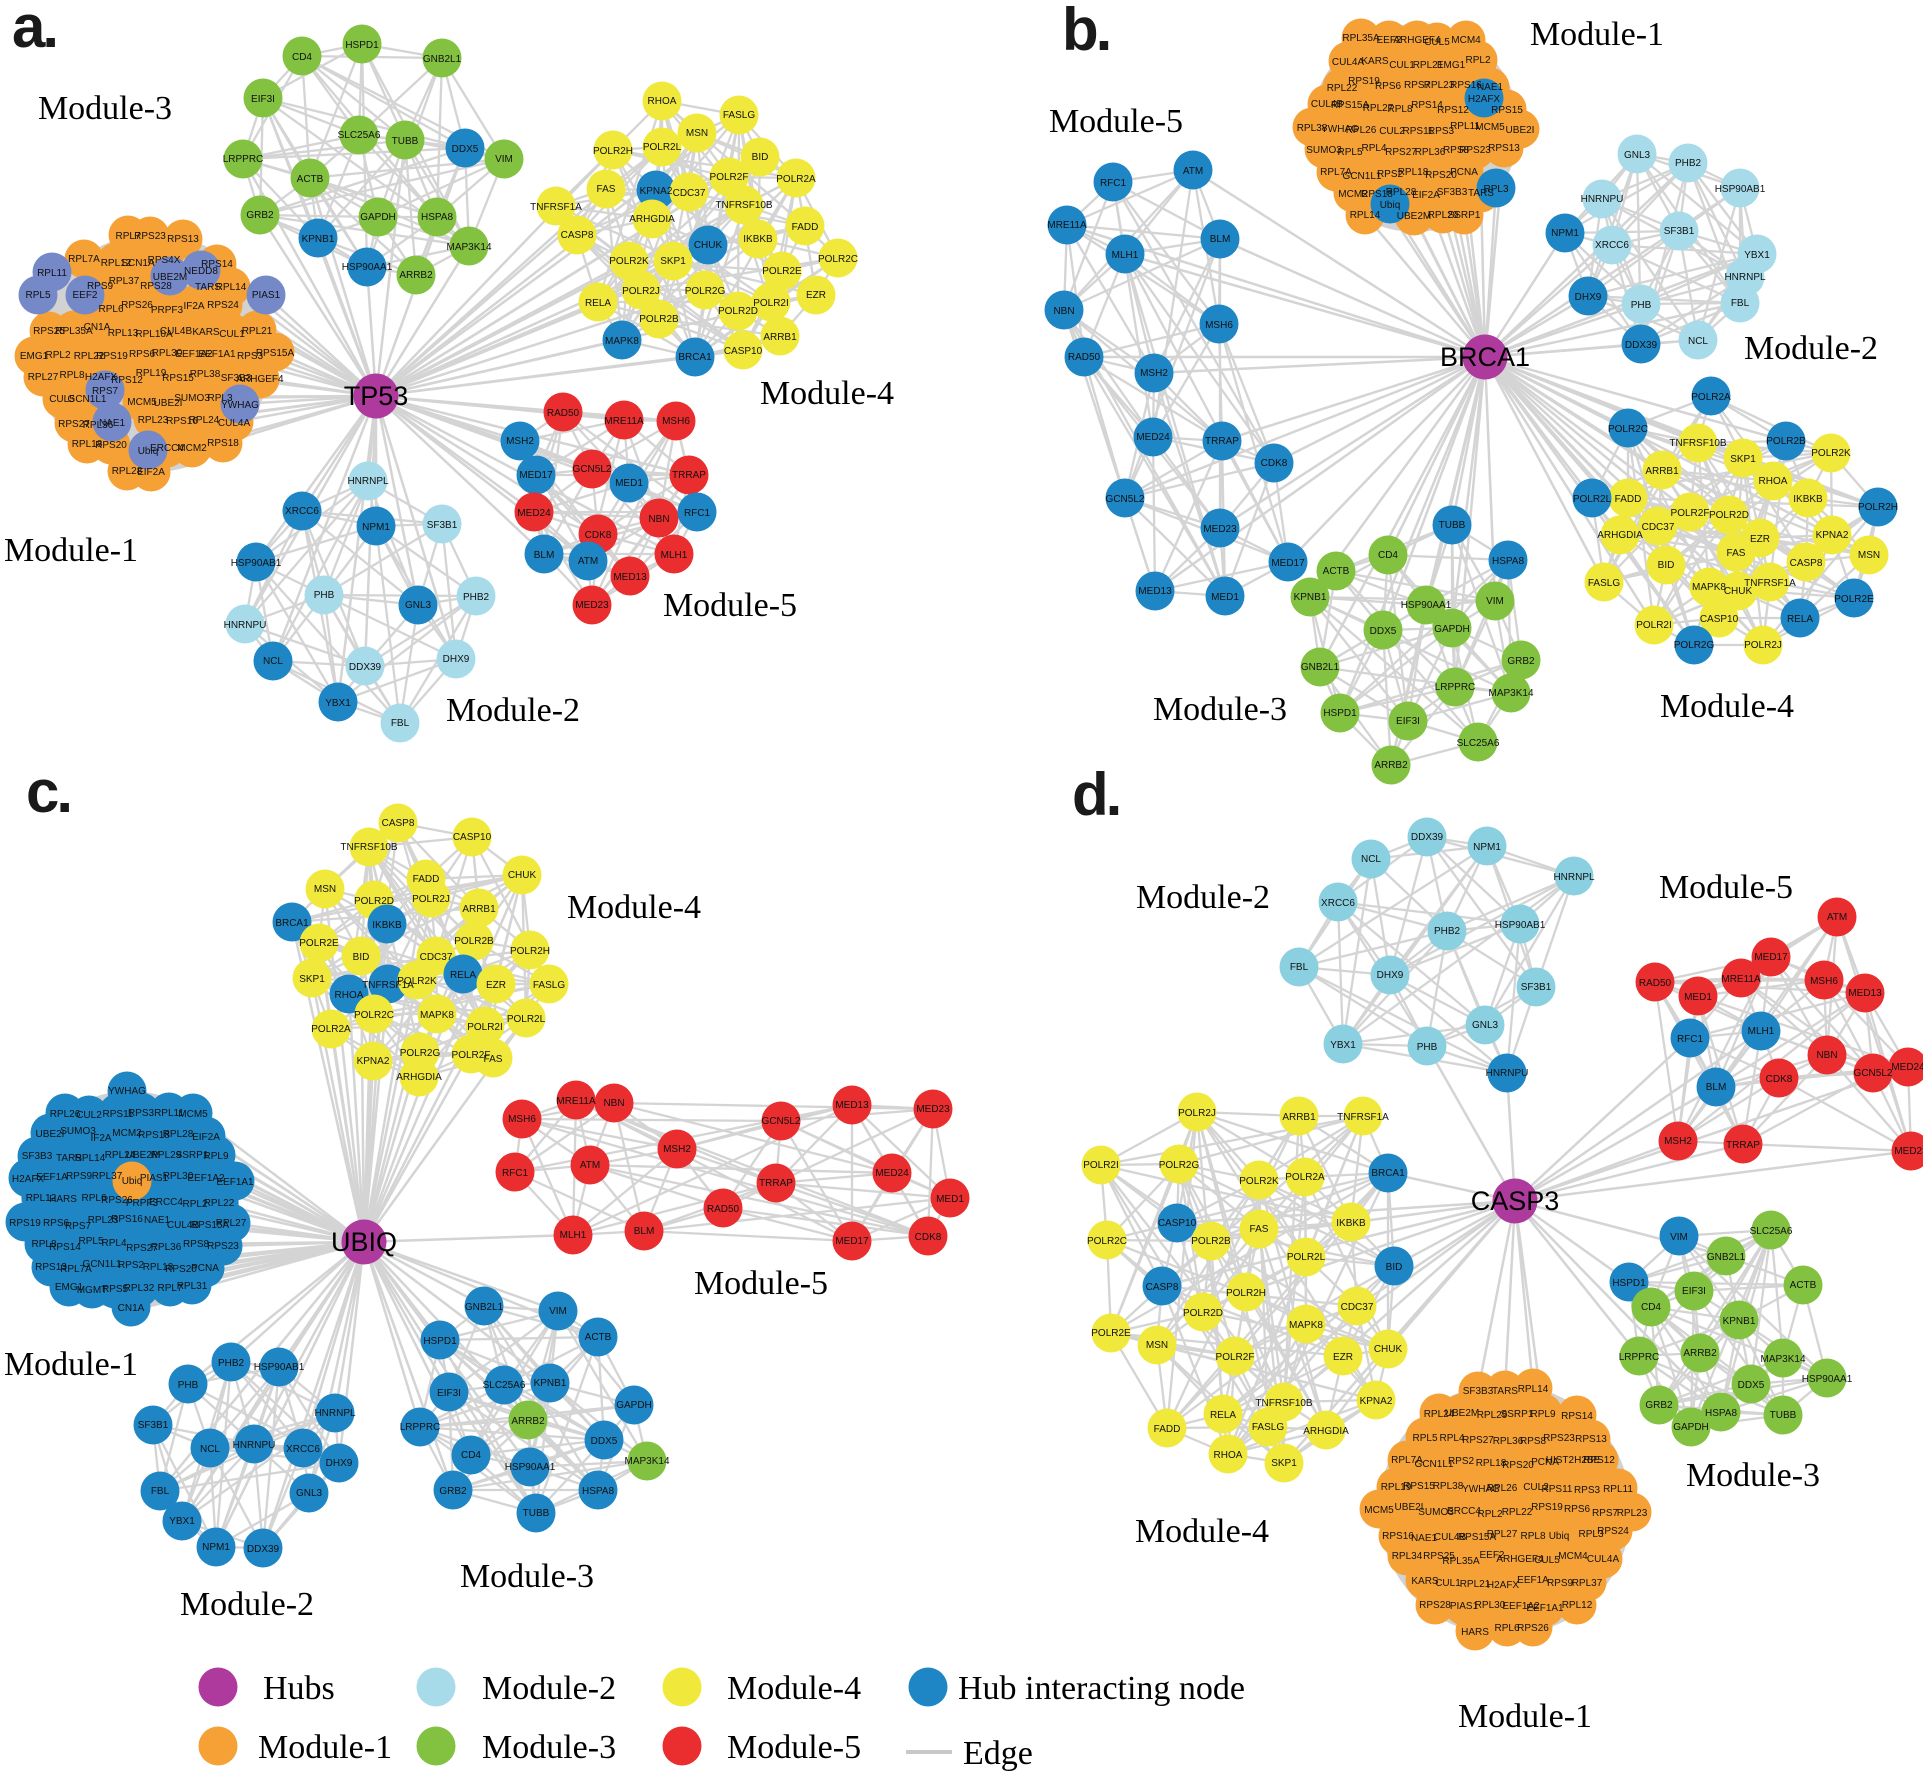  What do you see at coordinates (613, 1103) in the screenshot?
I see `svg-text: NBN` at bounding box center [613, 1103].